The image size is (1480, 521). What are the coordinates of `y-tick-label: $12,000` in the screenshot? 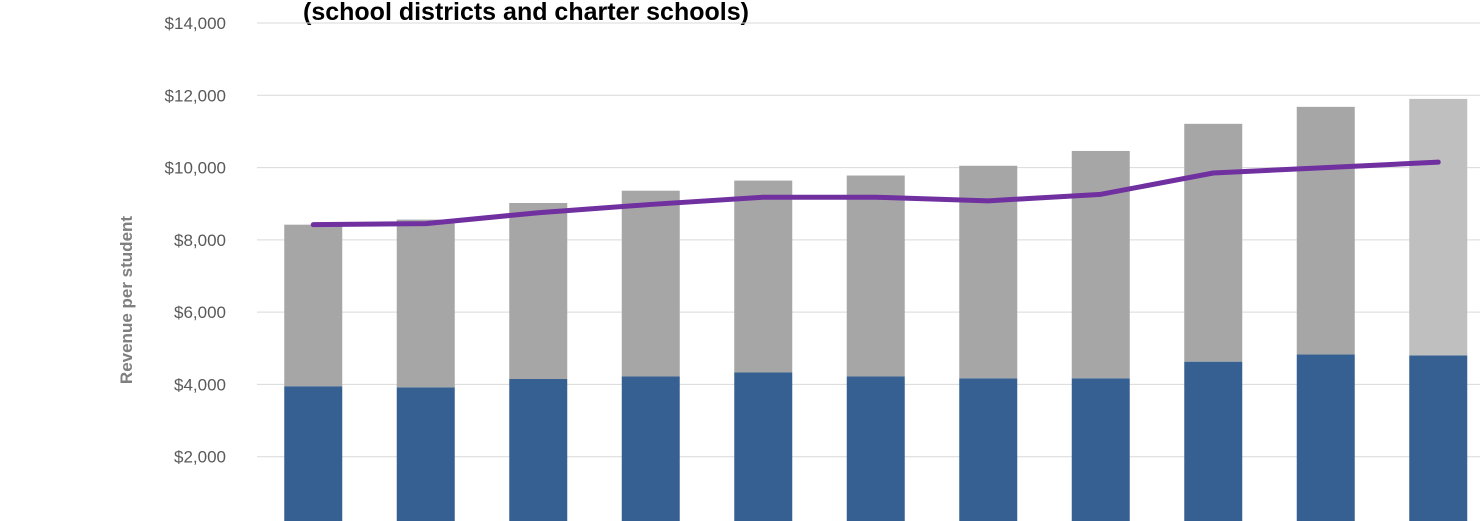 It's located at (195, 95).